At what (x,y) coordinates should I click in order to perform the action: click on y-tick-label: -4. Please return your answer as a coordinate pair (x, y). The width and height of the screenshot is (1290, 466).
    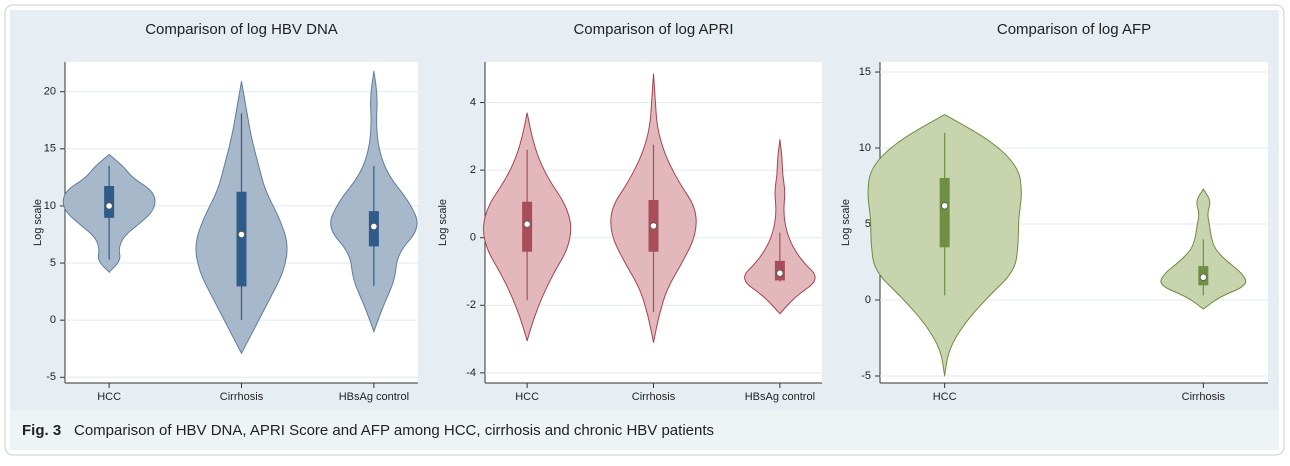
    Looking at the image, I should click on (471, 373).